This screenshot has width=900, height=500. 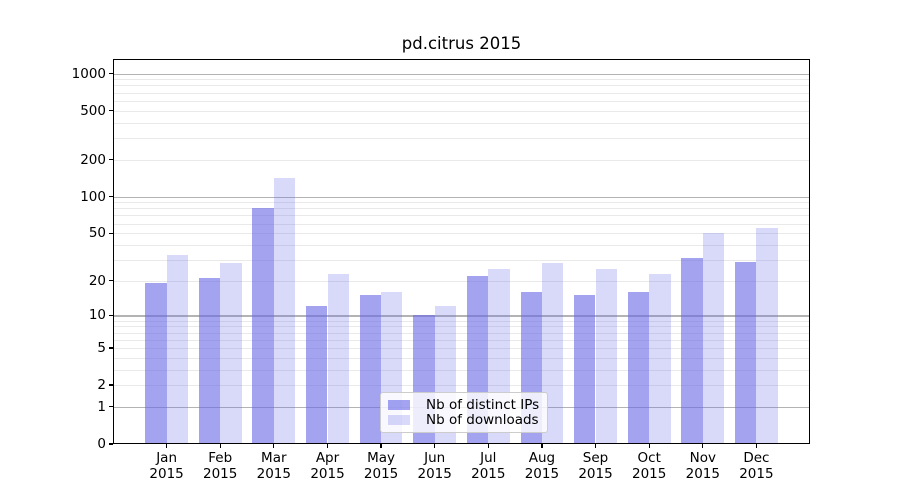 I want to click on x-tick-label: Mar 2015, so click(x=273, y=466).